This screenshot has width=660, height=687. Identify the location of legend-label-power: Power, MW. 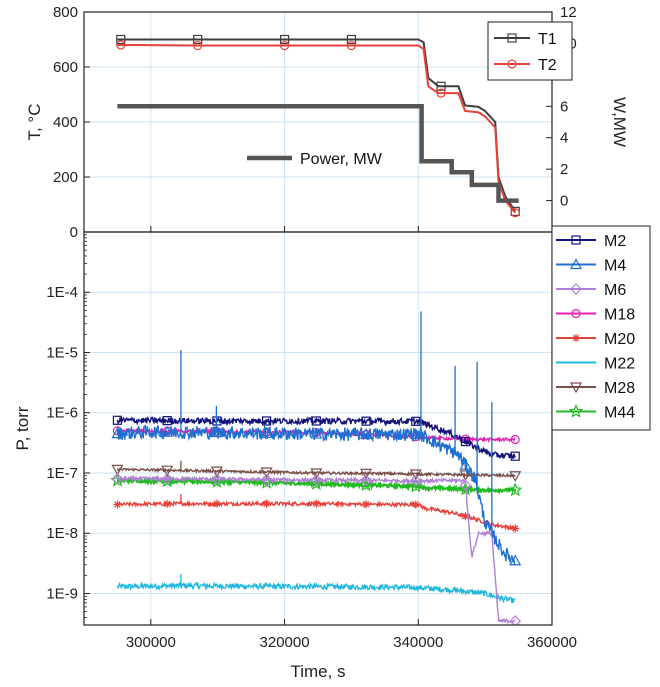
(341, 159).